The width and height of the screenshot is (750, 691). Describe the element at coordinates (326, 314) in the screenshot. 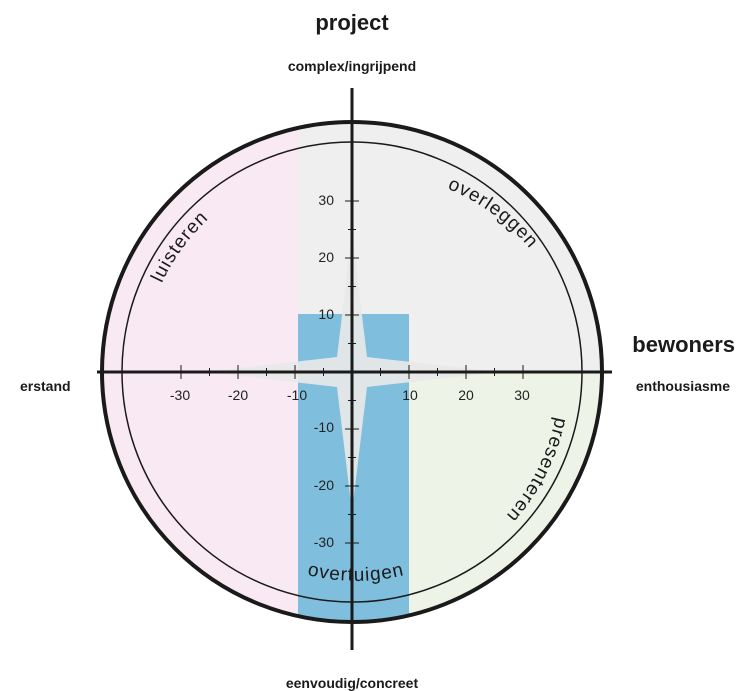

I see `y-tick-label: 10` at that location.